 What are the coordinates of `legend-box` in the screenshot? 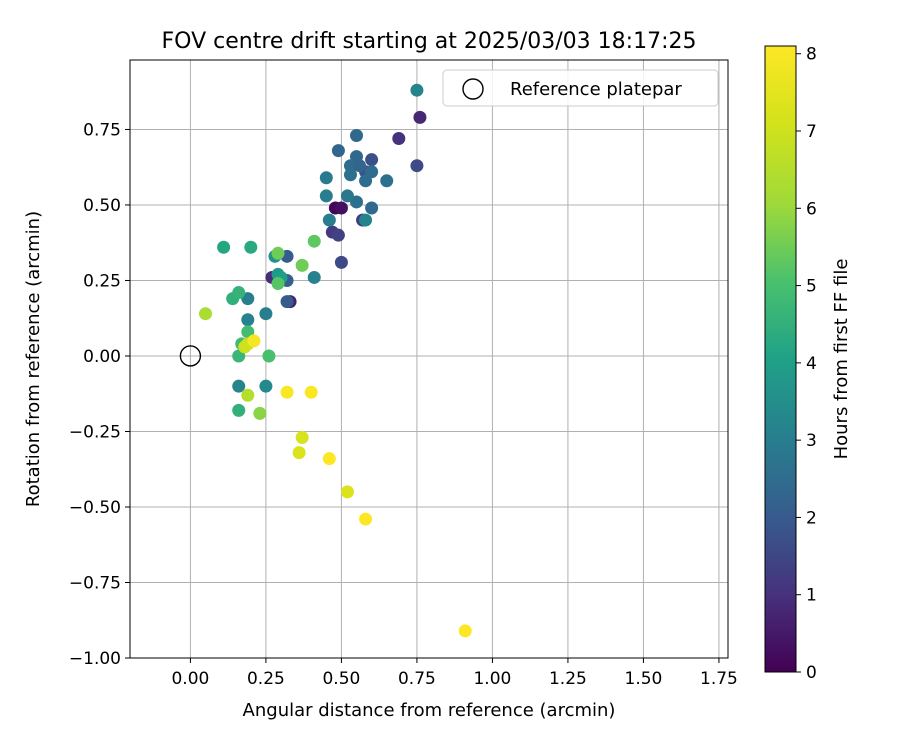 It's located at (580, 88).